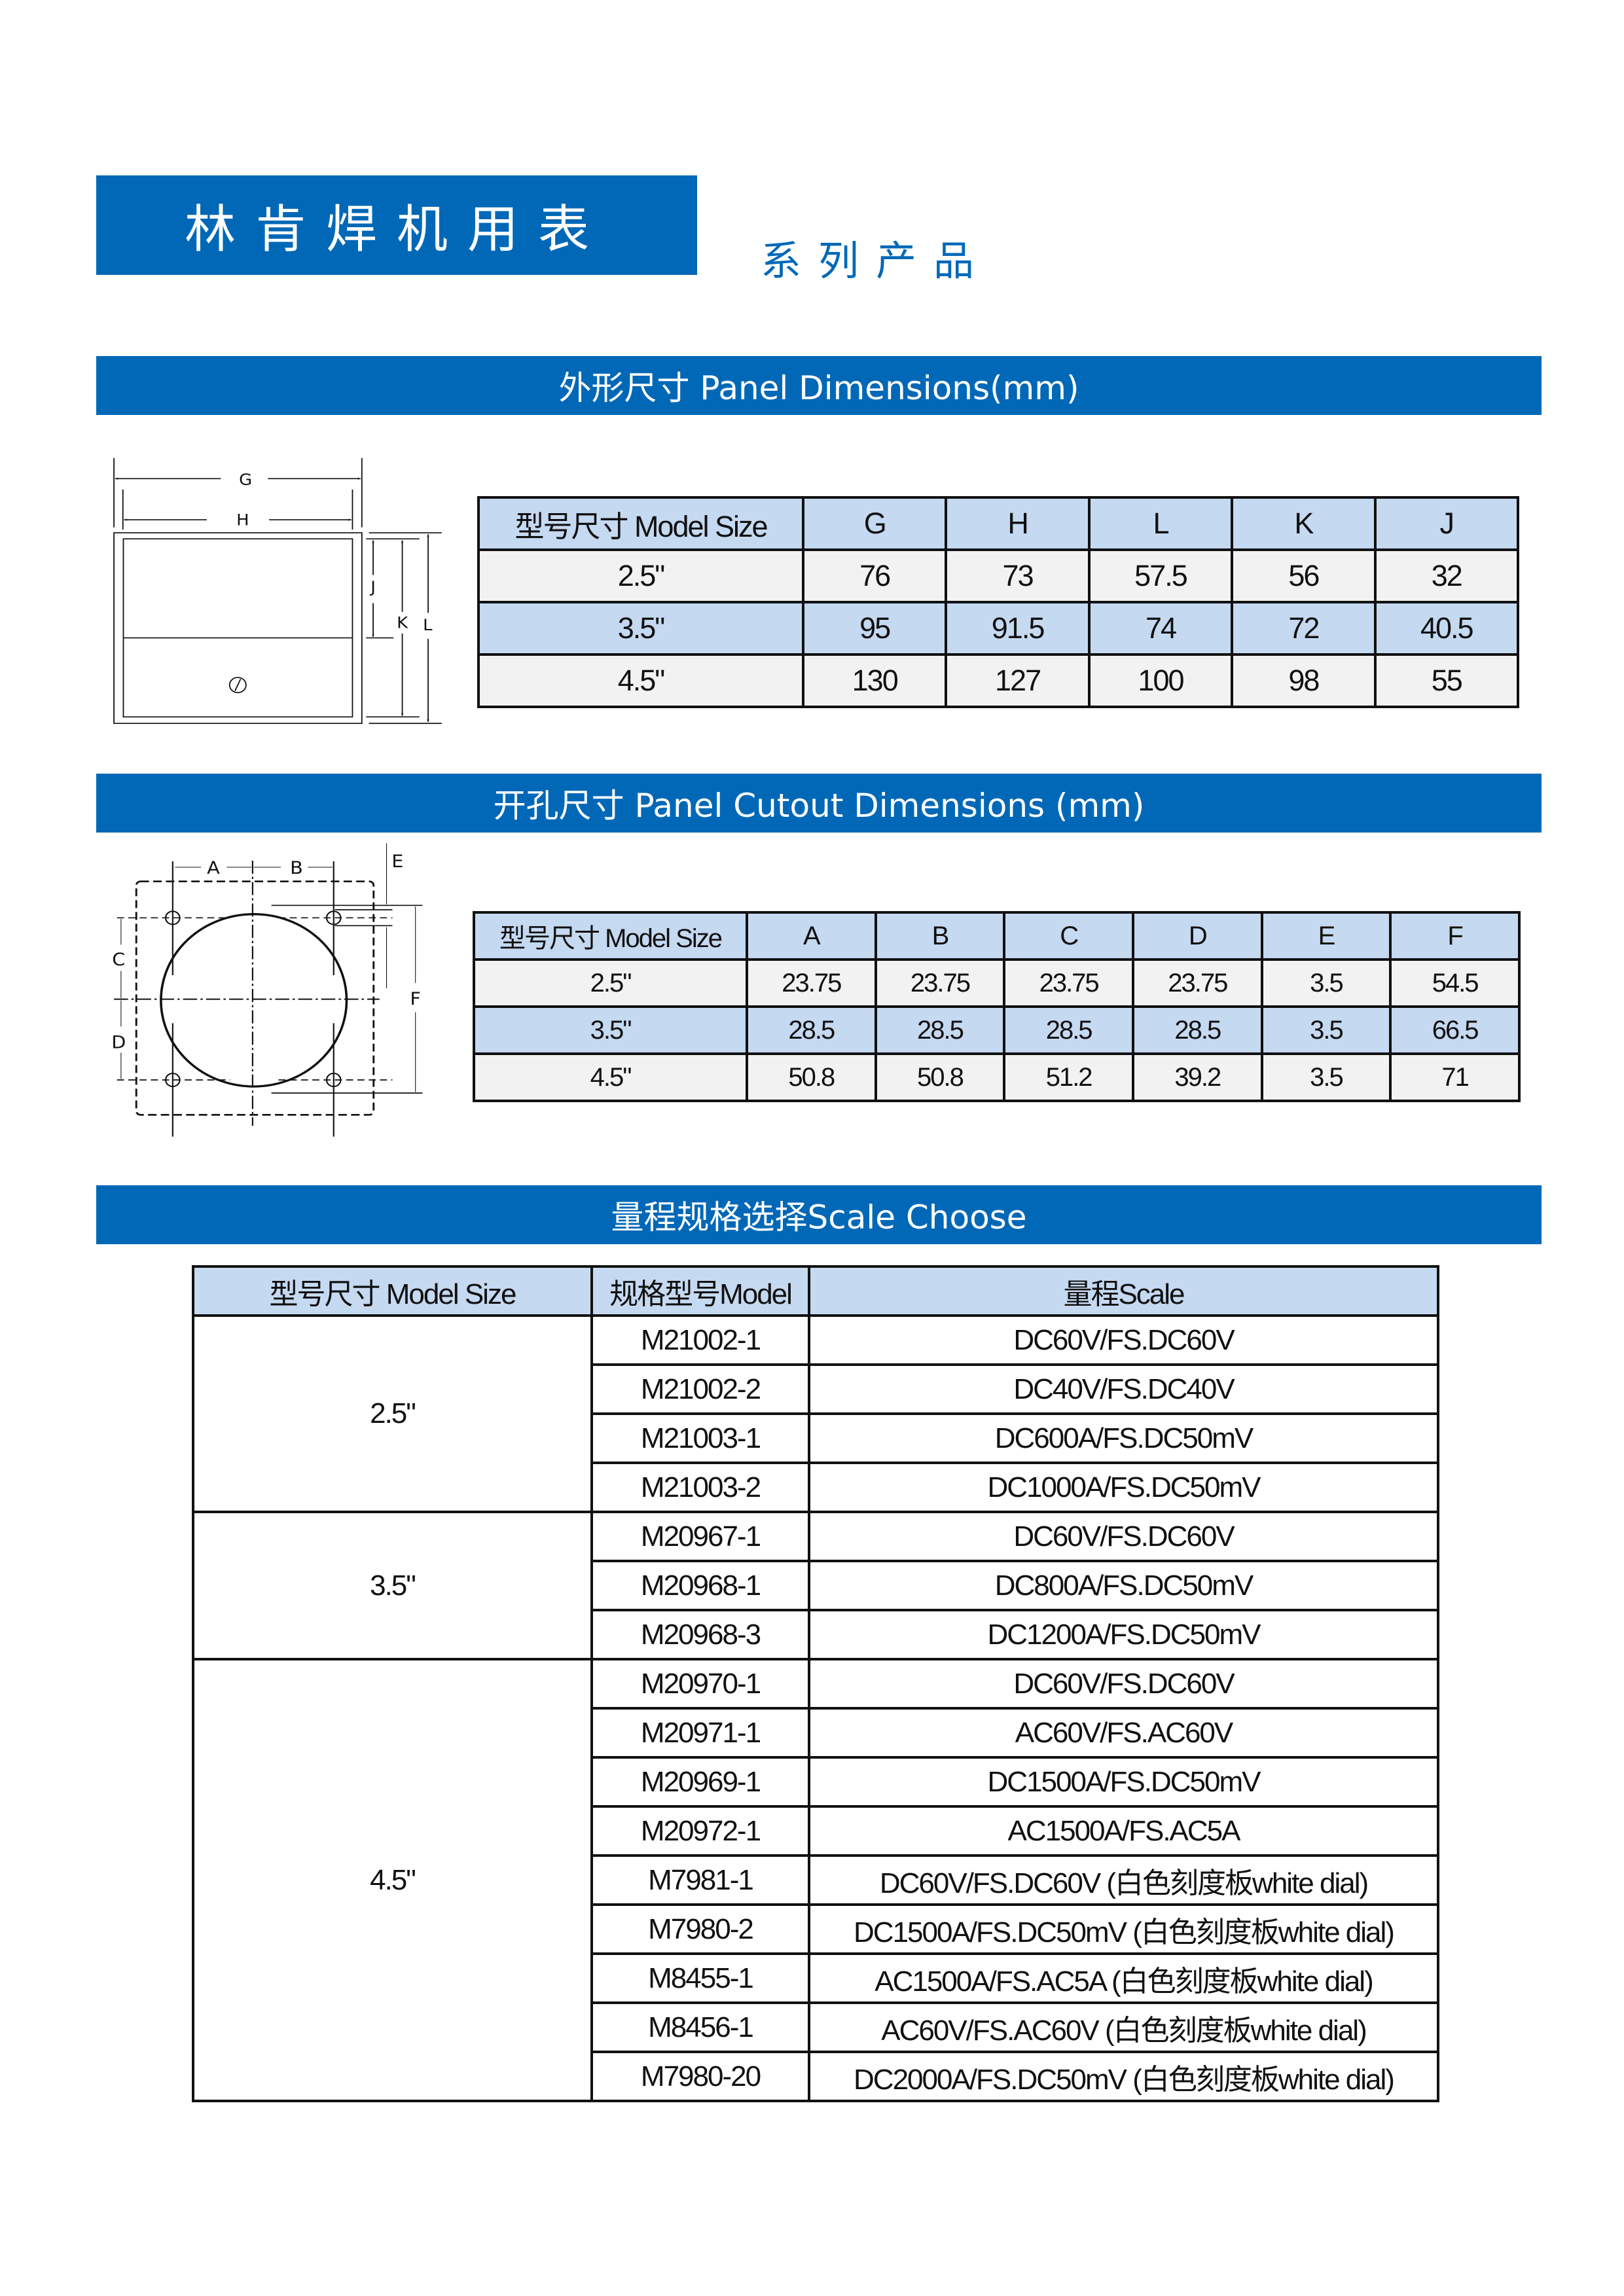 Image resolution: width=1624 pixels, height=2296 pixels. What do you see at coordinates (213, 867) in the screenshot?
I see `diagram-label-a: A` at bounding box center [213, 867].